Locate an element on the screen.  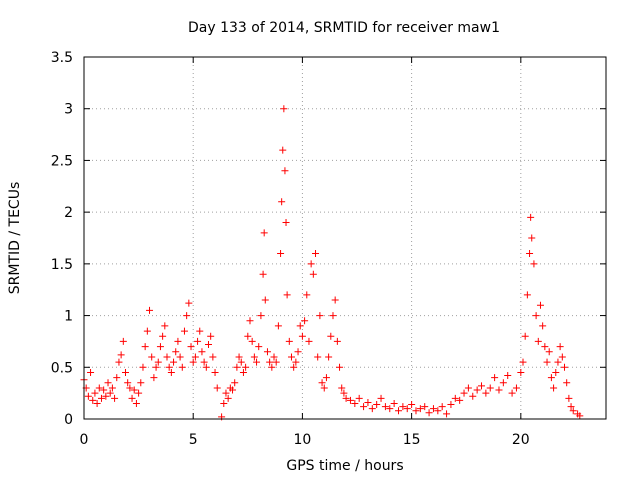
x-axis-title: GPS time / hours is located at coordinates (344, 466).